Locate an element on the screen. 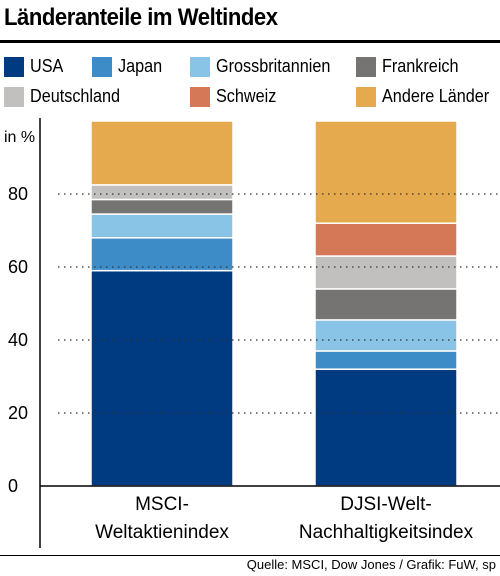 Image resolution: width=500 pixels, height=576 pixels. legend-item-grossbritannien: Grossbritannien is located at coordinates (266, 66).